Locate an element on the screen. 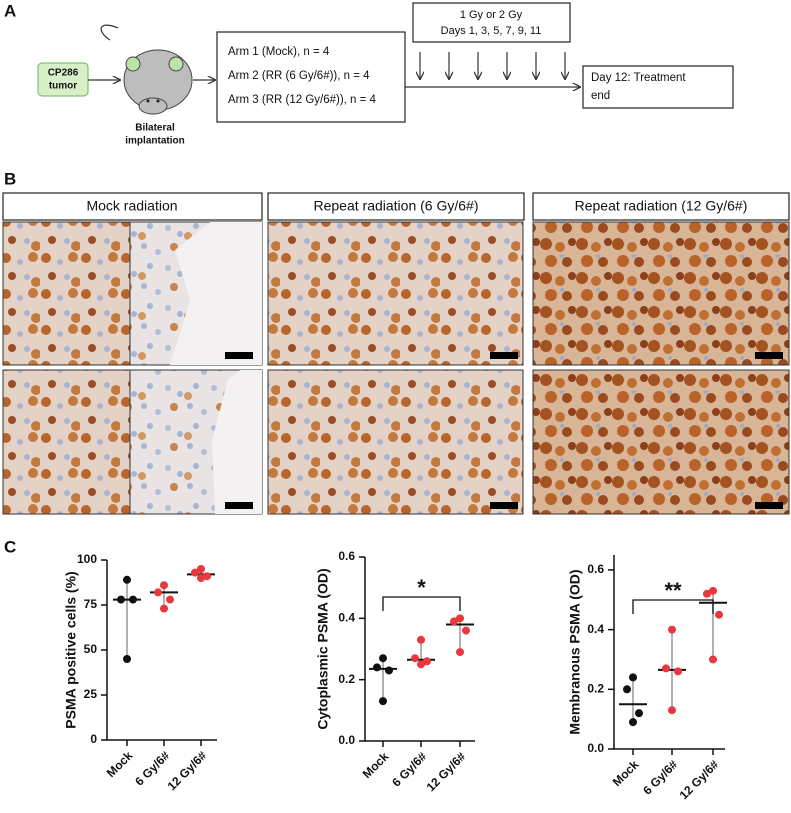  x-tick-label: 6 Gy/6# is located at coordinates (660, 777).